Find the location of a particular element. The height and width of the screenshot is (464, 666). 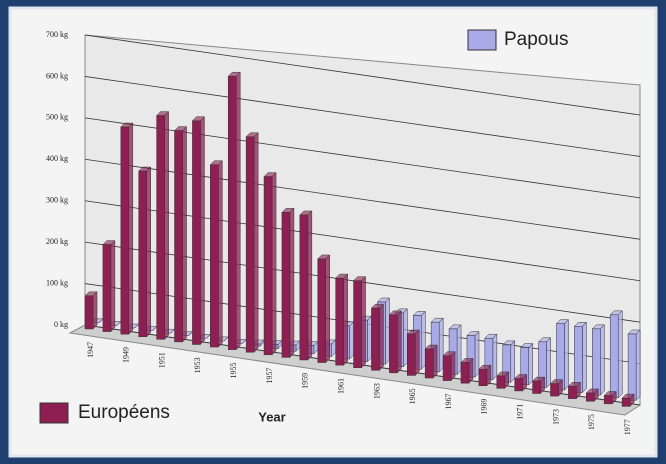

x-tick-label: 1947 is located at coordinates (90, 350).